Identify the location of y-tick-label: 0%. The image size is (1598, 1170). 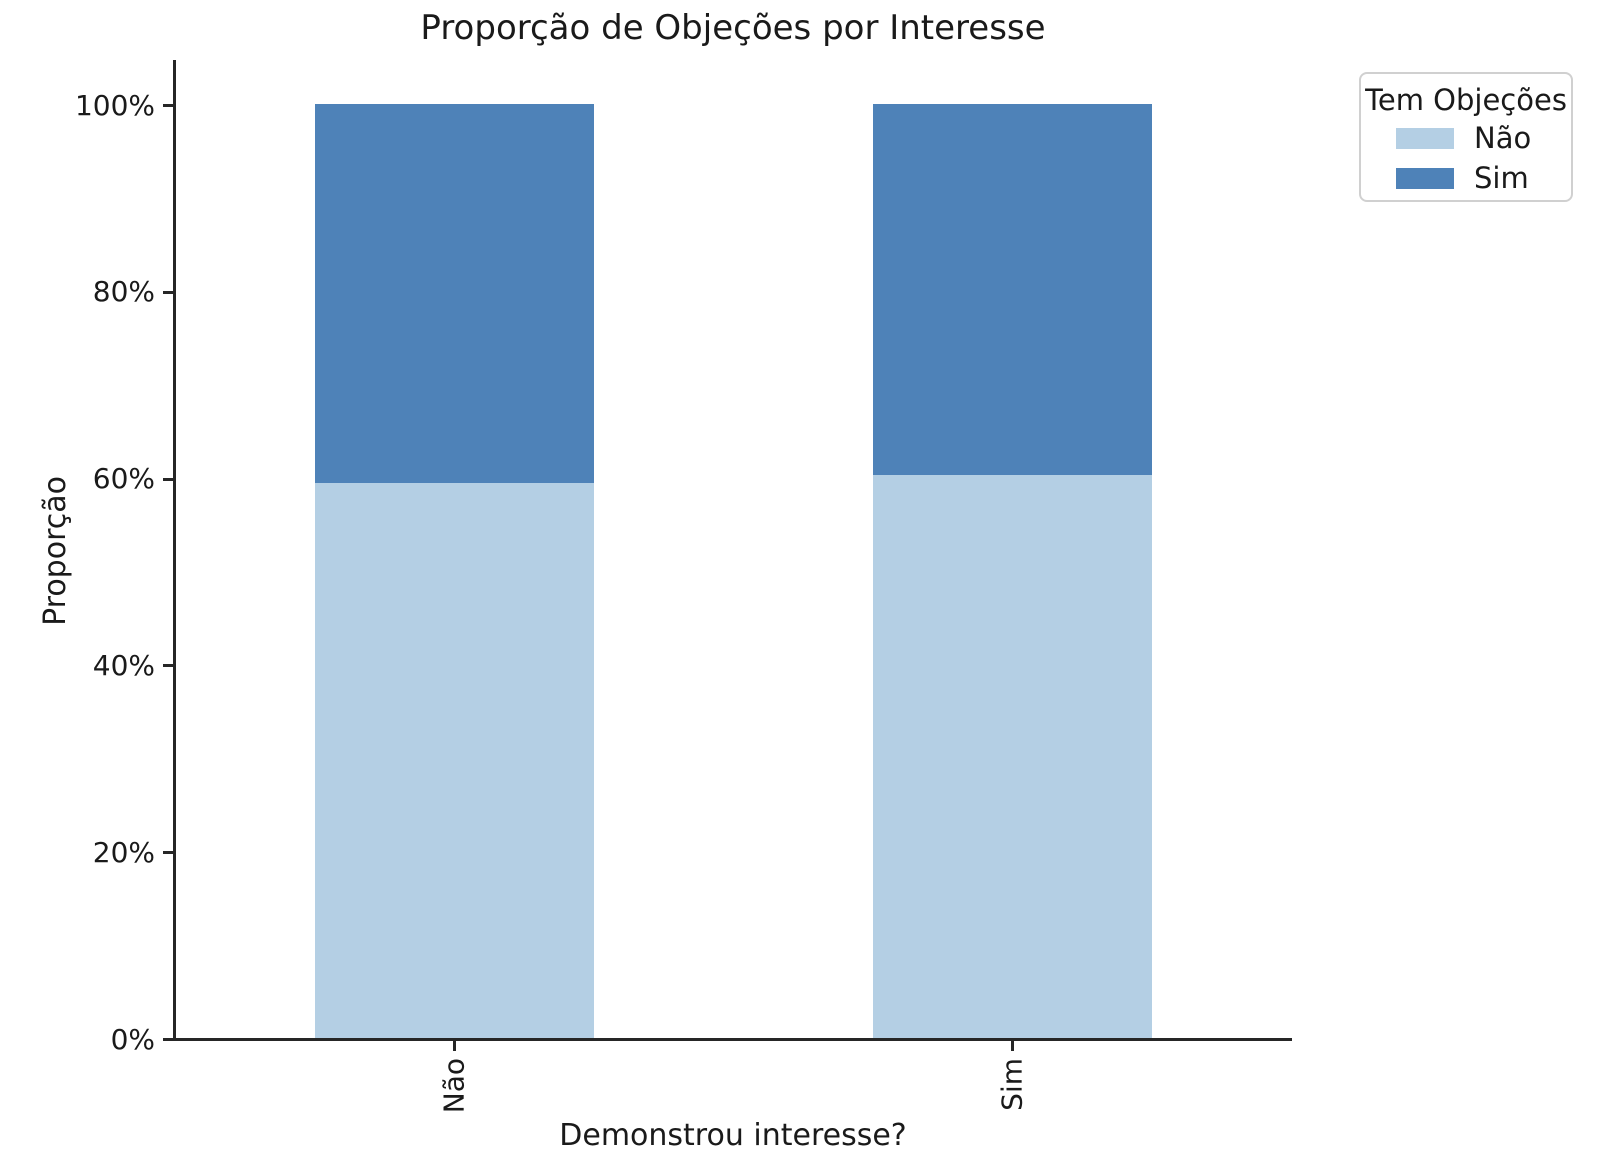
(132, 1039).